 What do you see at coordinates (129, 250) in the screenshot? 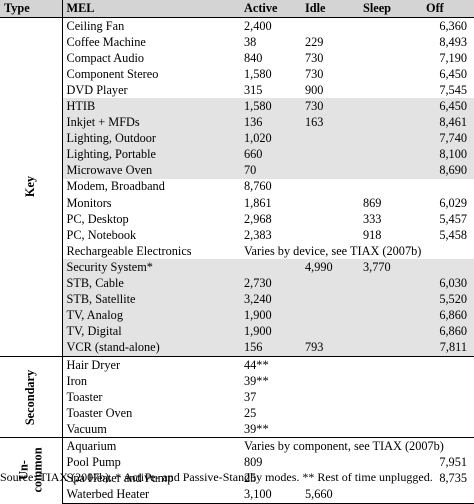
I see `cell-mel: Rechargeable Electronics` at bounding box center [129, 250].